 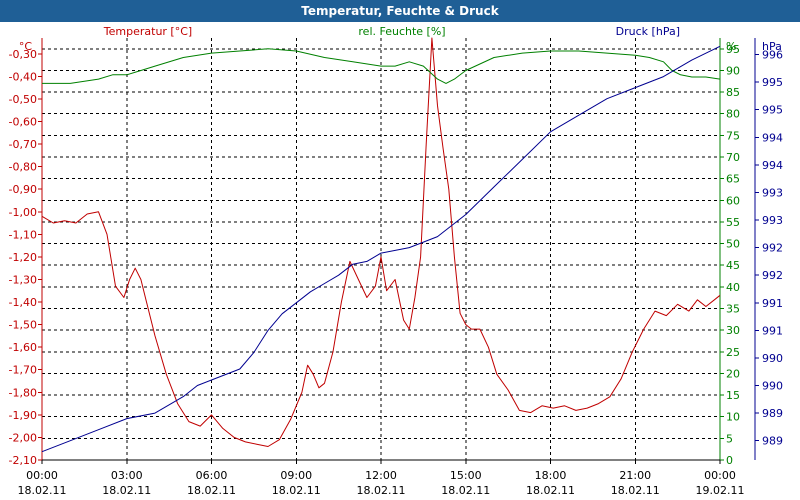 I want to click on temperature-tick-label: -1,00, so click(x=23, y=212).